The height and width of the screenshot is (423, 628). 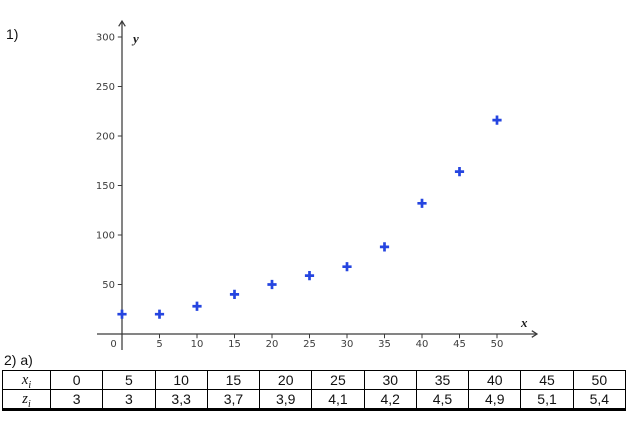 What do you see at coordinates (113, 344) in the screenshot?
I see `x-tick-label: 0` at bounding box center [113, 344].